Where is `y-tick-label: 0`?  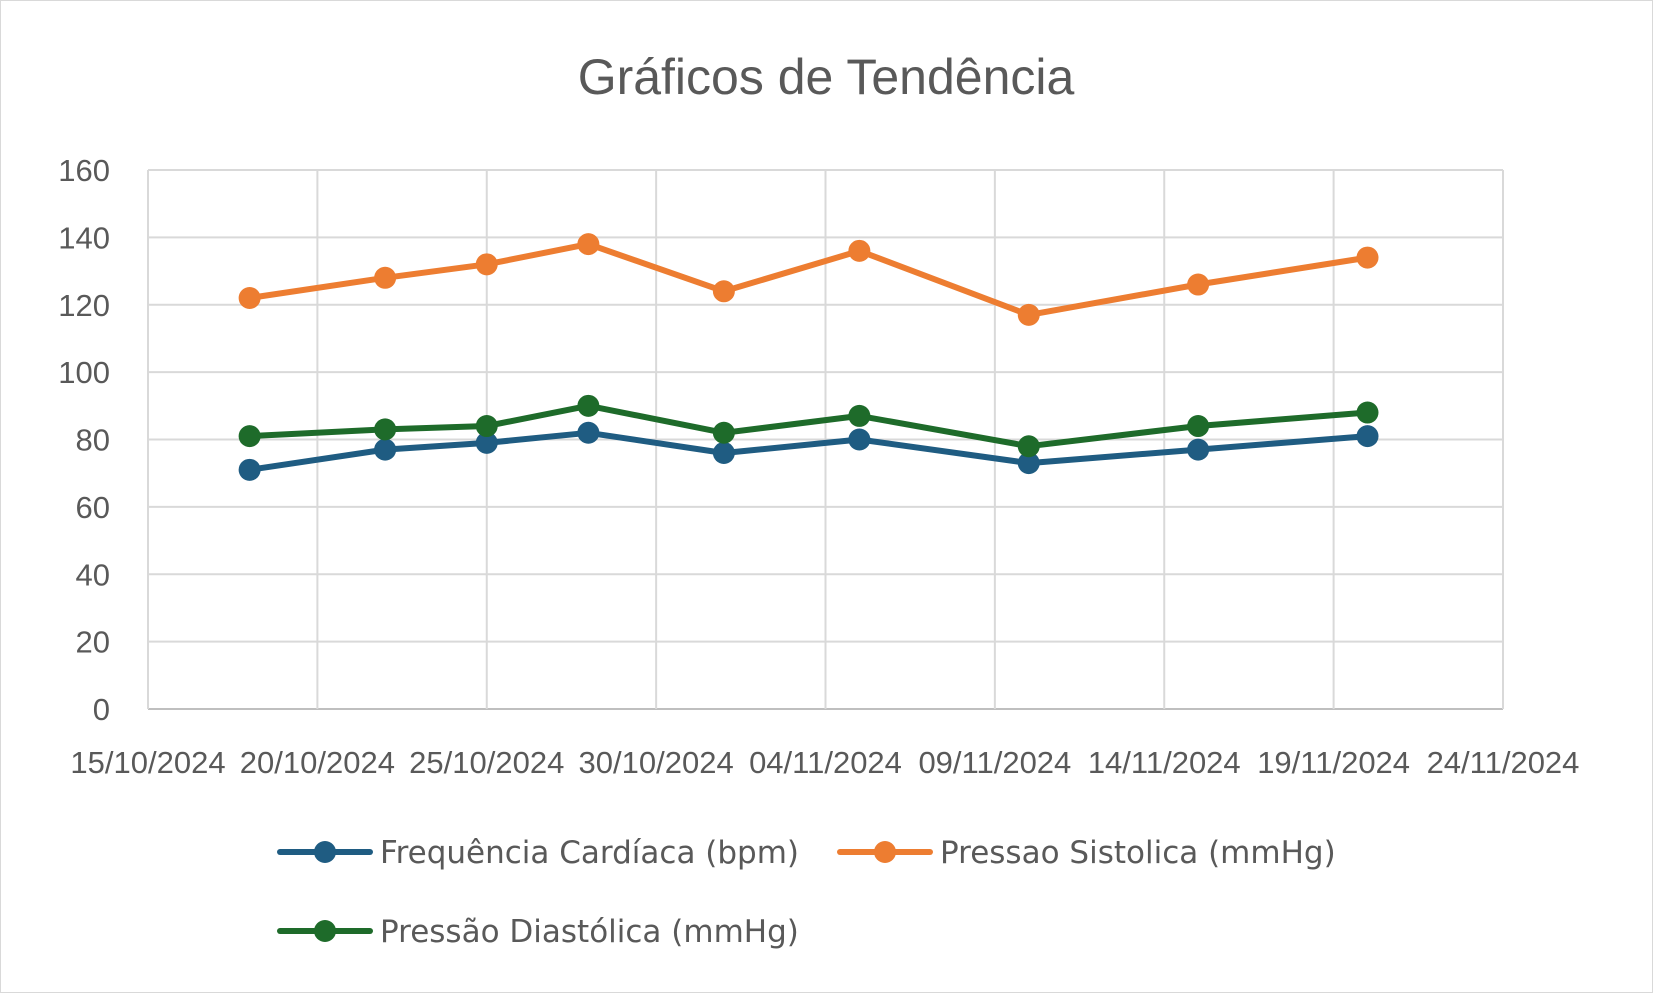
y-tick-label: 0 is located at coordinates (101, 709).